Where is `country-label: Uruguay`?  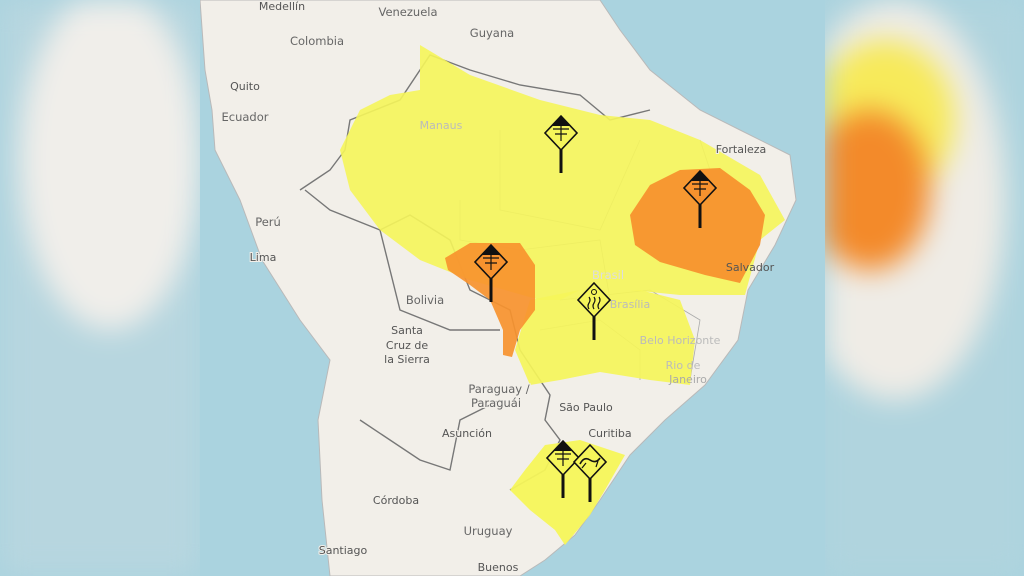 country-label: Uruguay is located at coordinates (488, 531).